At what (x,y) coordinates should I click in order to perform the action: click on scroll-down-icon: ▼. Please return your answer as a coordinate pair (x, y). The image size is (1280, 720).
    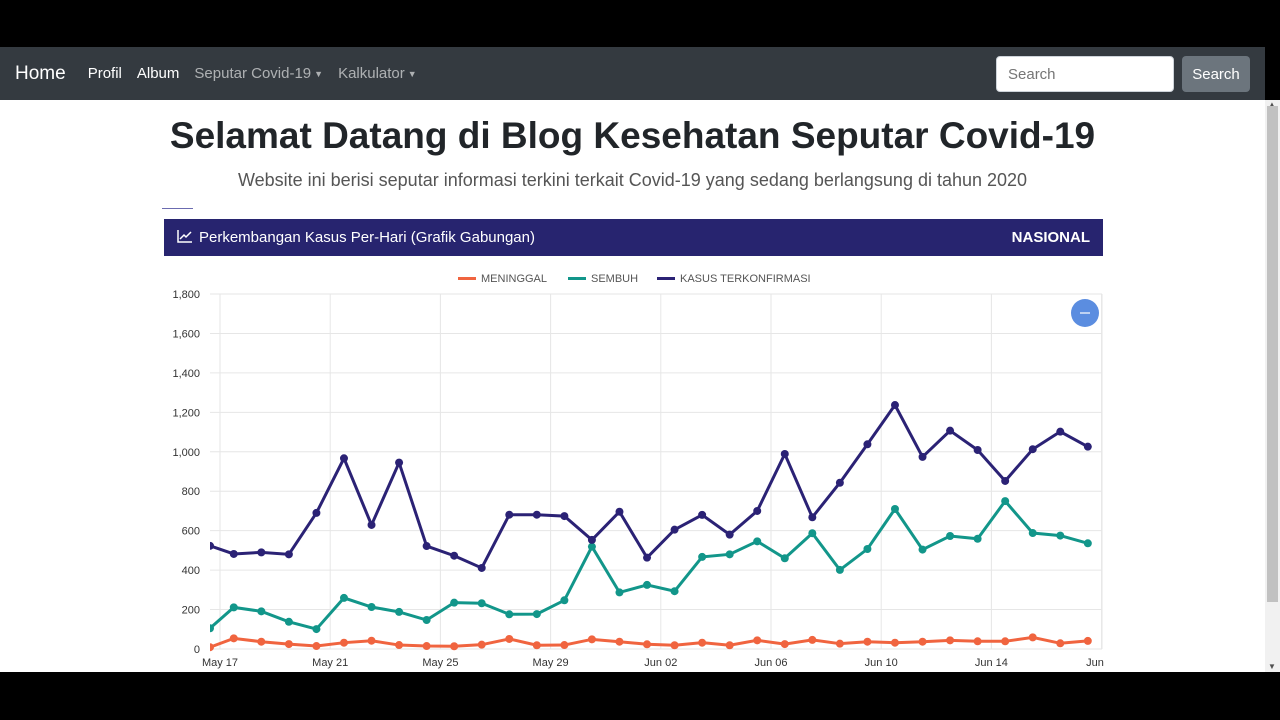
    Looking at the image, I should click on (1272, 666).